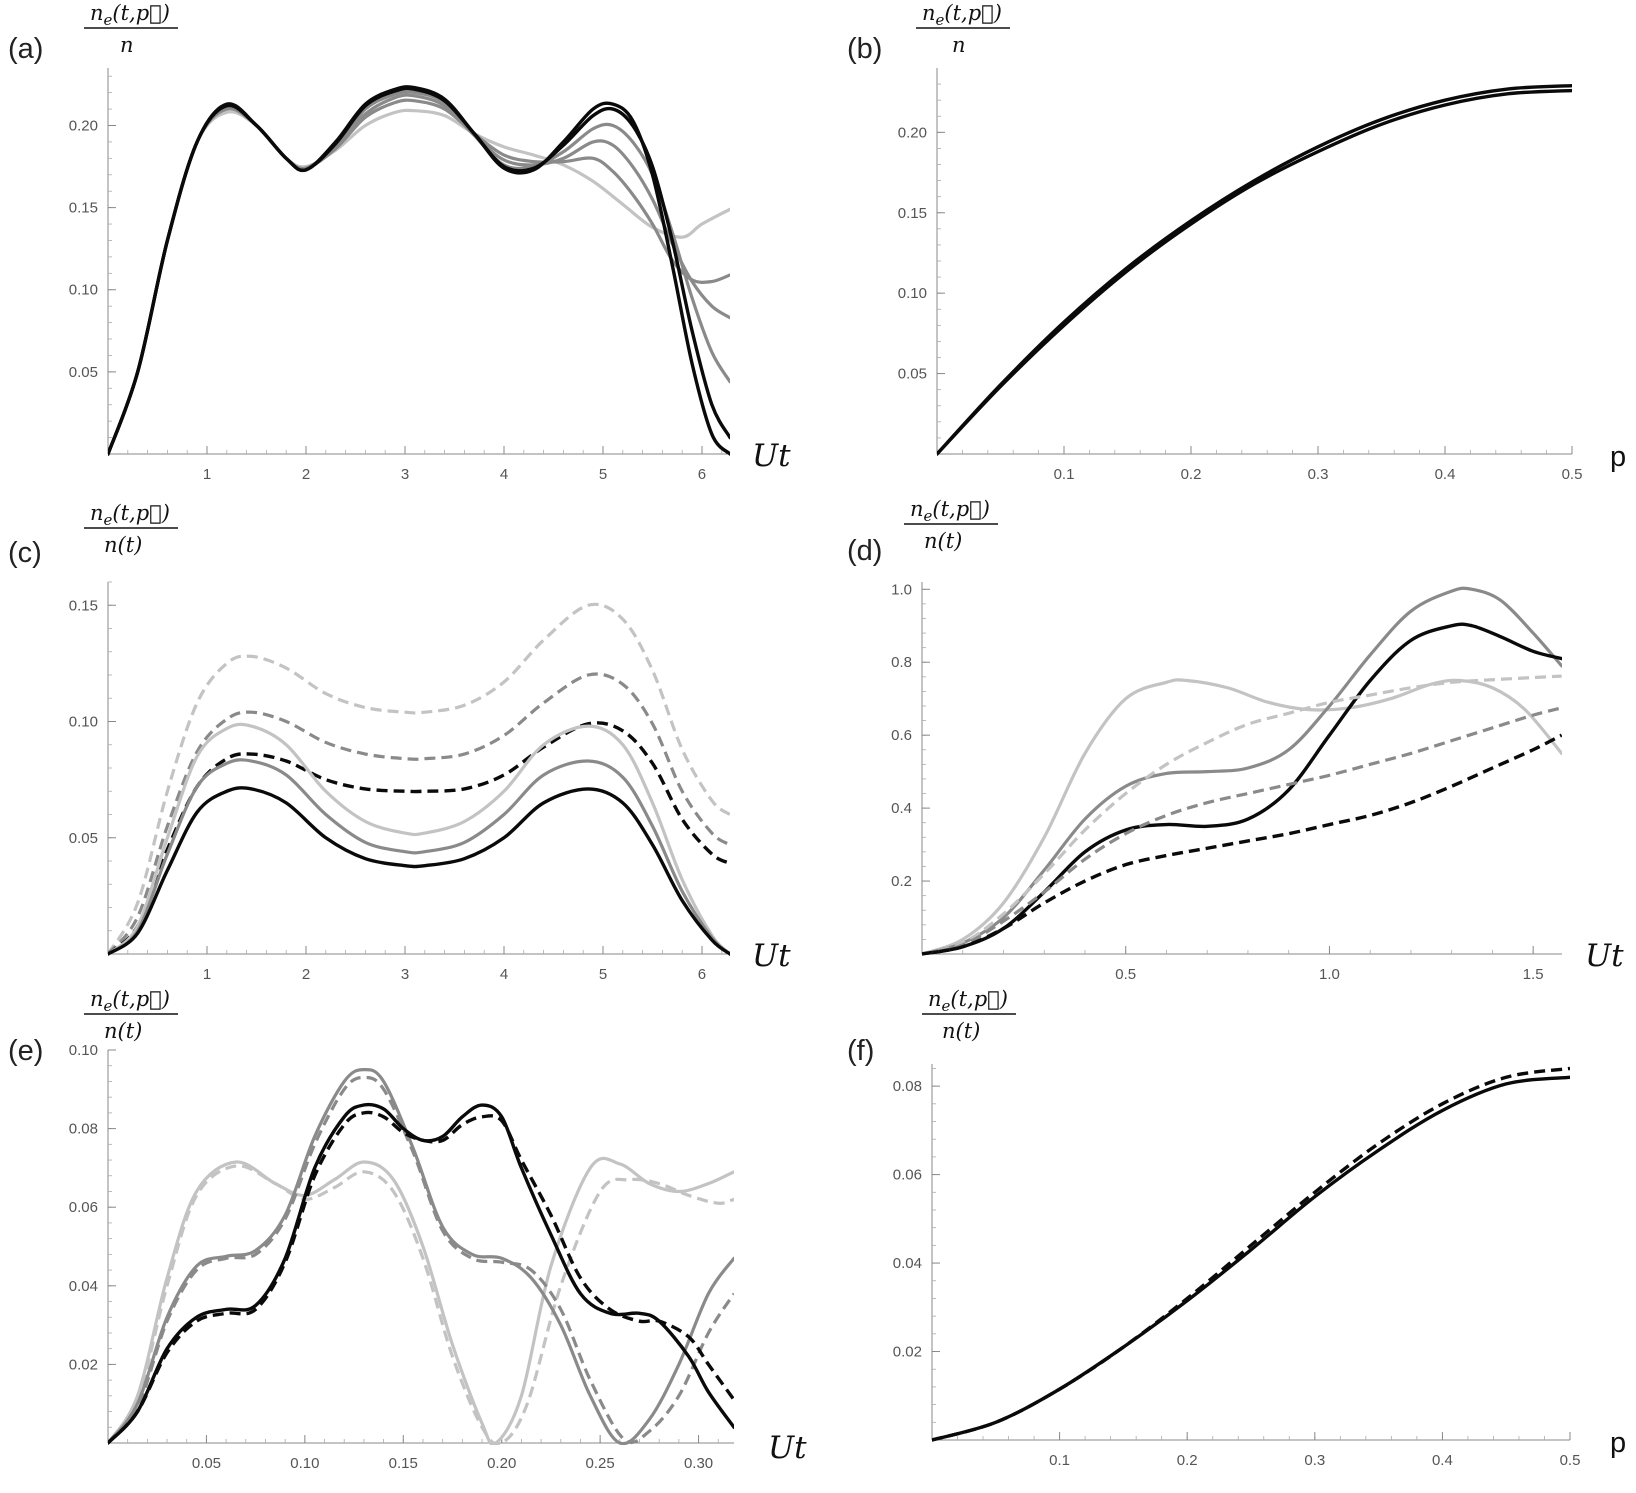  I want to click on y-tick-label: 0.02, so click(907, 1352).